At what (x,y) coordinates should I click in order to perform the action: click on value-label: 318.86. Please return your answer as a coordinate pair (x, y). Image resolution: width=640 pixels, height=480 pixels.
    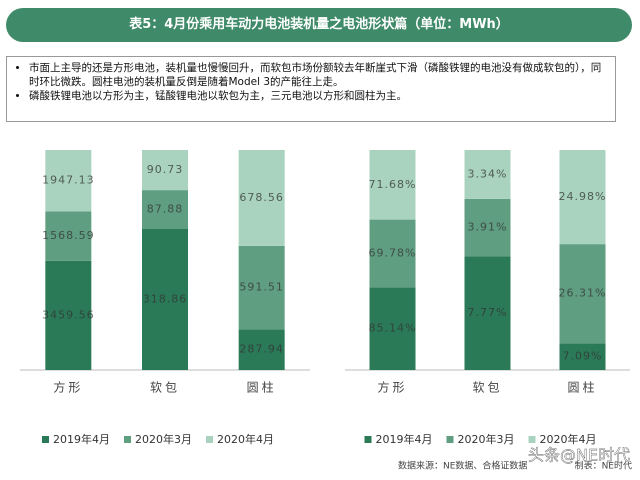
    Looking at the image, I should click on (165, 298).